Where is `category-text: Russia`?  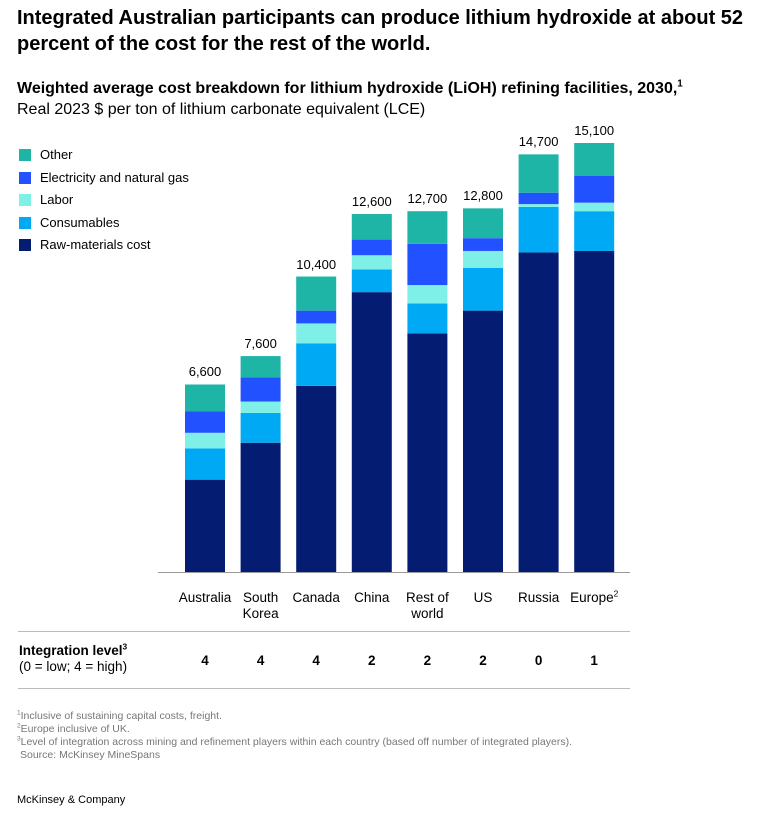
category-text: Russia is located at coordinates (538, 597).